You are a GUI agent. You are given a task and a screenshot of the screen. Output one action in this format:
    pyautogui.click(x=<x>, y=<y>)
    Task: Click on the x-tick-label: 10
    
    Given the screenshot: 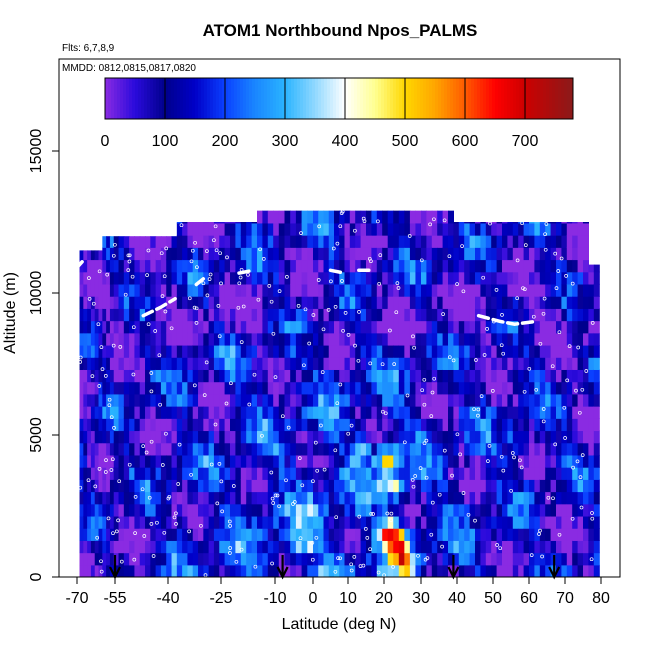 What is the action you would take?
    pyautogui.click(x=348, y=598)
    